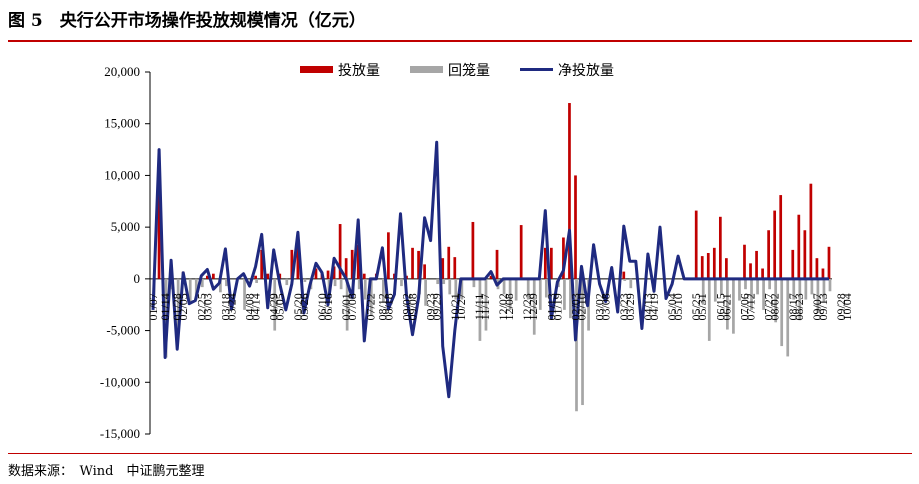 Image resolution: width=919 pixels, height=484 pixels. I want to click on x-tick-label: 04/08, so click(250, 306).